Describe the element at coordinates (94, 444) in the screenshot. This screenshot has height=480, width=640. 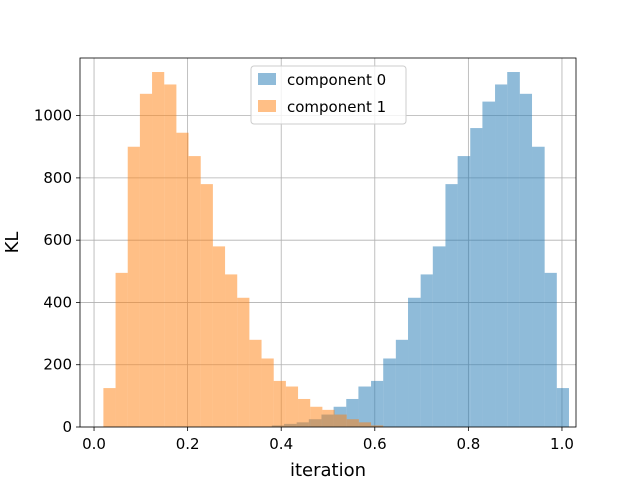
I see `x-tick-label: 0.0` at that location.